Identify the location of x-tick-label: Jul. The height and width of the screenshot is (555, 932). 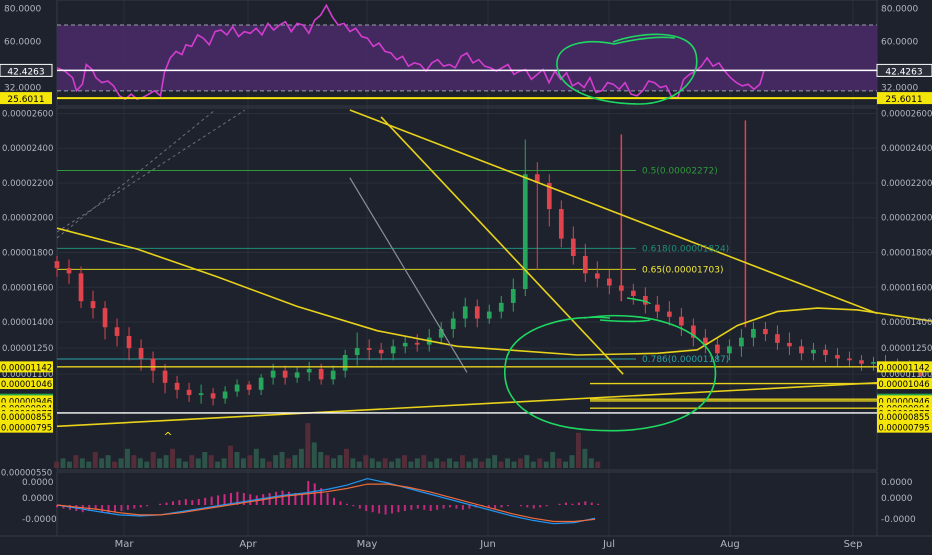
(608, 544).